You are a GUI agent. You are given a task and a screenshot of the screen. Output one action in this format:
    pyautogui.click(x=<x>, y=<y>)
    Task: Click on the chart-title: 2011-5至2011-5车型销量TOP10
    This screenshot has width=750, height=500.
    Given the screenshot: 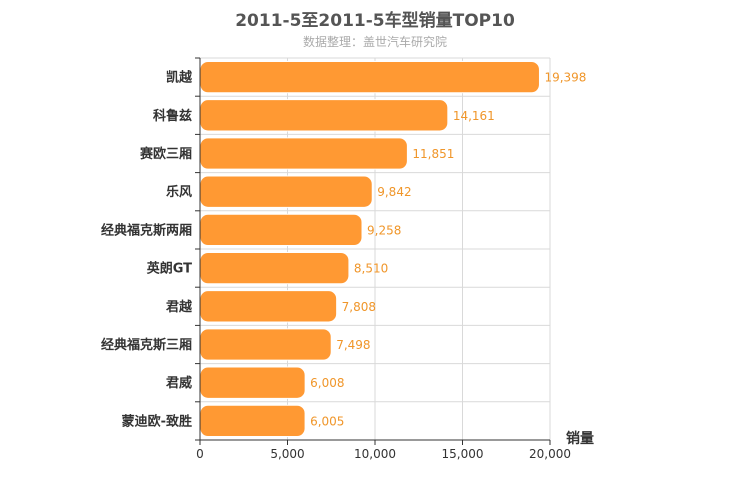 What is the action you would take?
    pyautogui.click(x=375, y=21)
    